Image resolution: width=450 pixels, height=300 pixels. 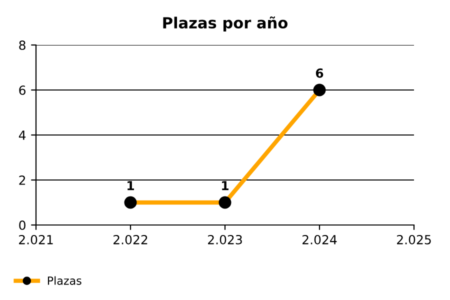 What do you see at coordinates (65, 280) in the screenshot?
I see `legend-label: Plazas` at bounding box center [65, 280].